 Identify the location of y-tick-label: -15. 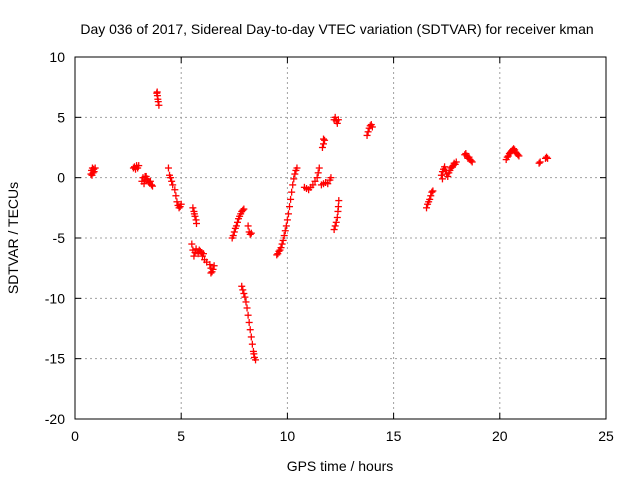
(55, 359).